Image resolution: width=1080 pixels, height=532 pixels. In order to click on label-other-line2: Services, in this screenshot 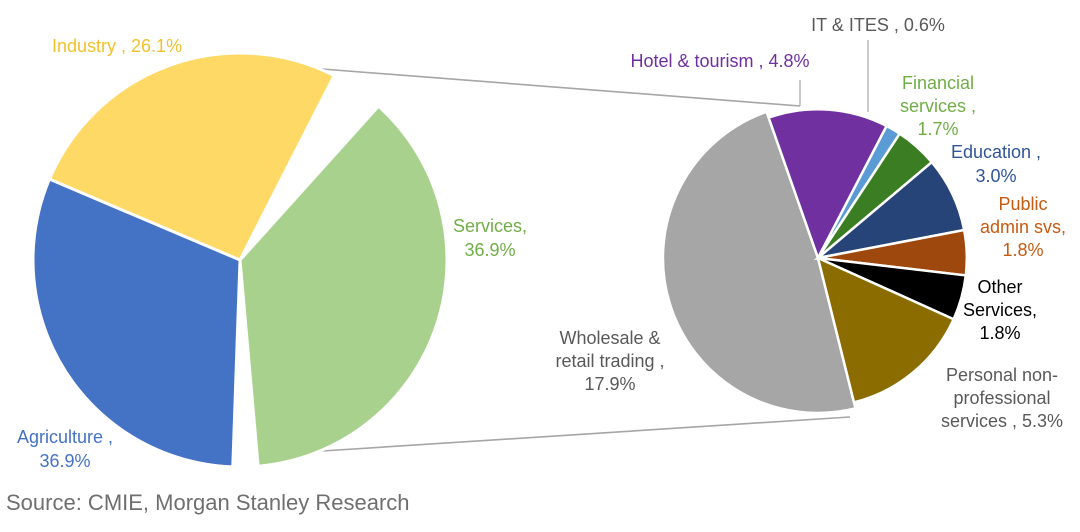, I will do `click(1000, 310)`.